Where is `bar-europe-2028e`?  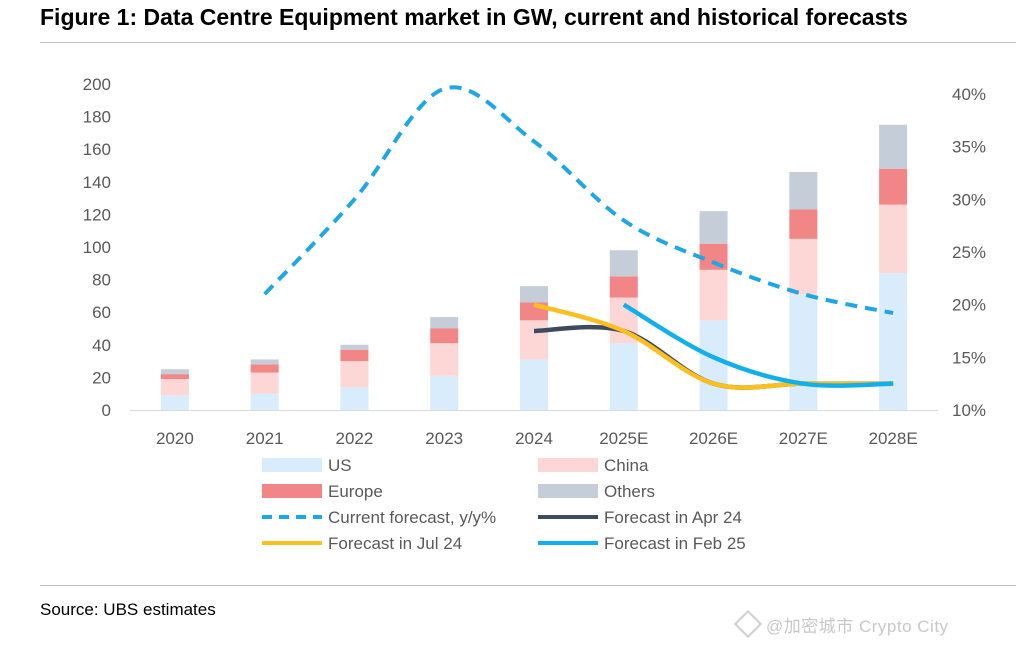
bar-europe-2028e is located at coordinates (893, 186).